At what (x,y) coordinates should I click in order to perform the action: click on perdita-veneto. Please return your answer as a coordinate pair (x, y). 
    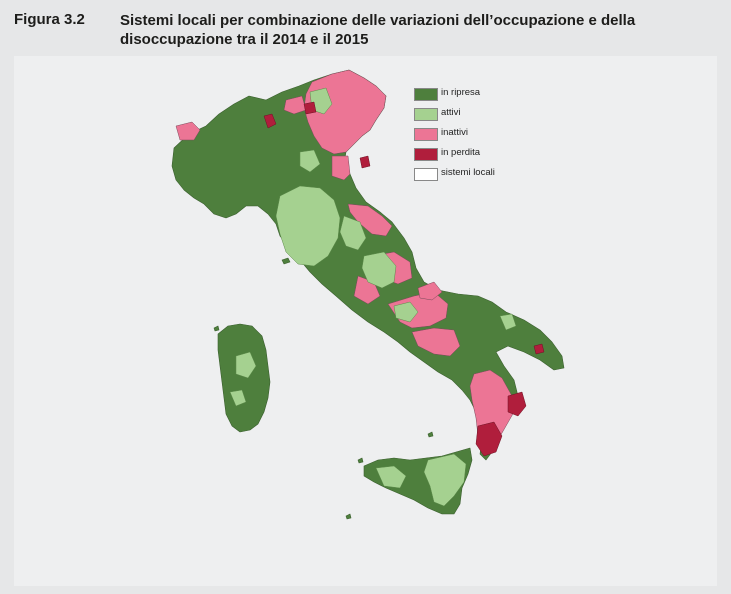
    Looking at the image, I should click on (310, 108).